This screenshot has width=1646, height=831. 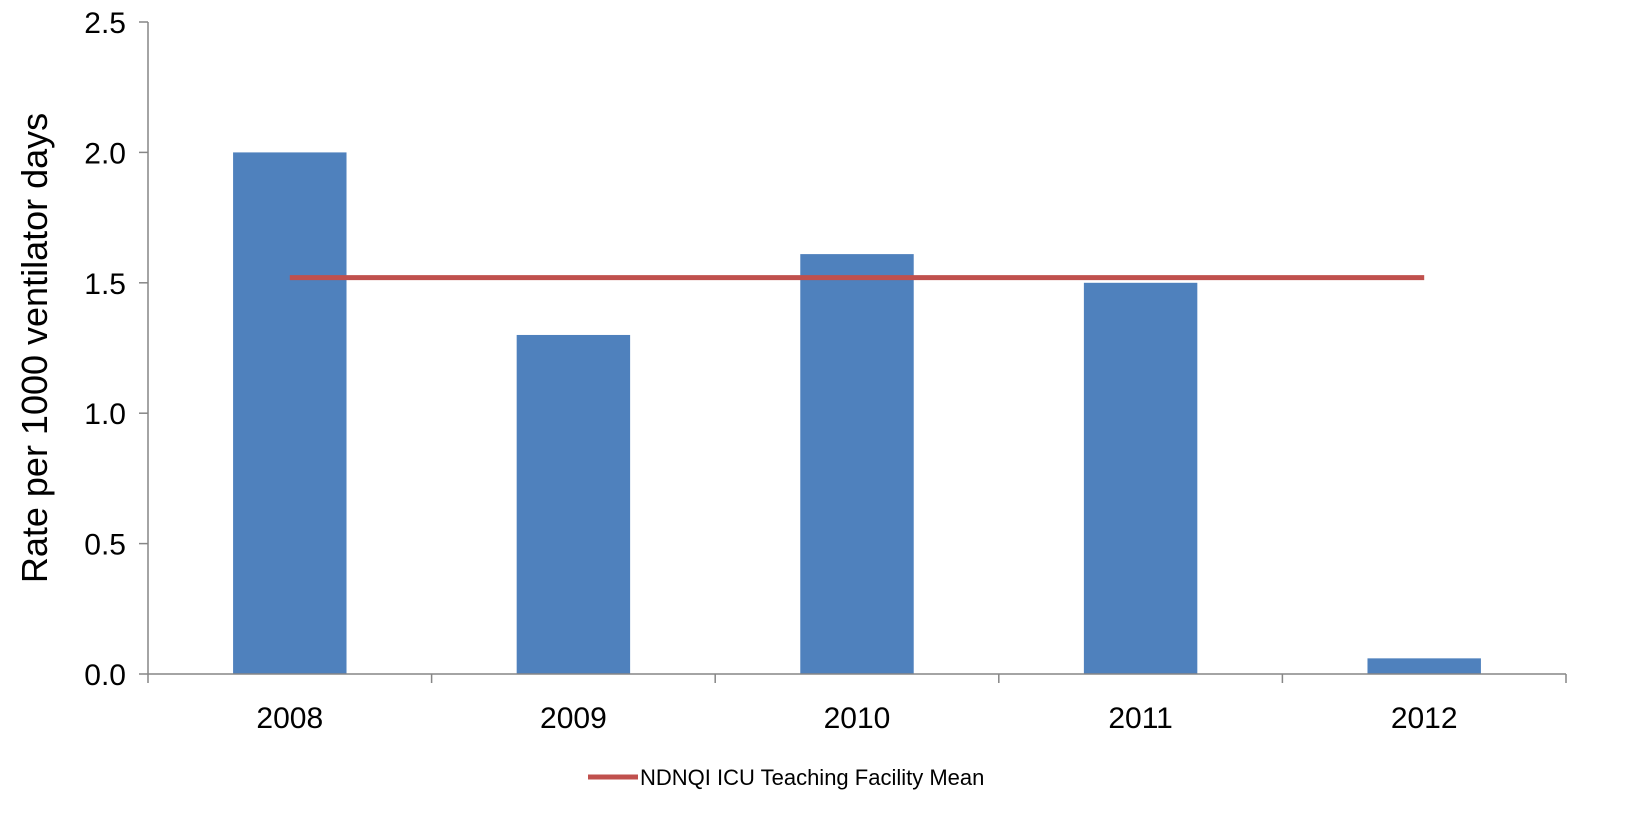 I want to click on x-tick-label: 2011, so click(x=1140, y=718).